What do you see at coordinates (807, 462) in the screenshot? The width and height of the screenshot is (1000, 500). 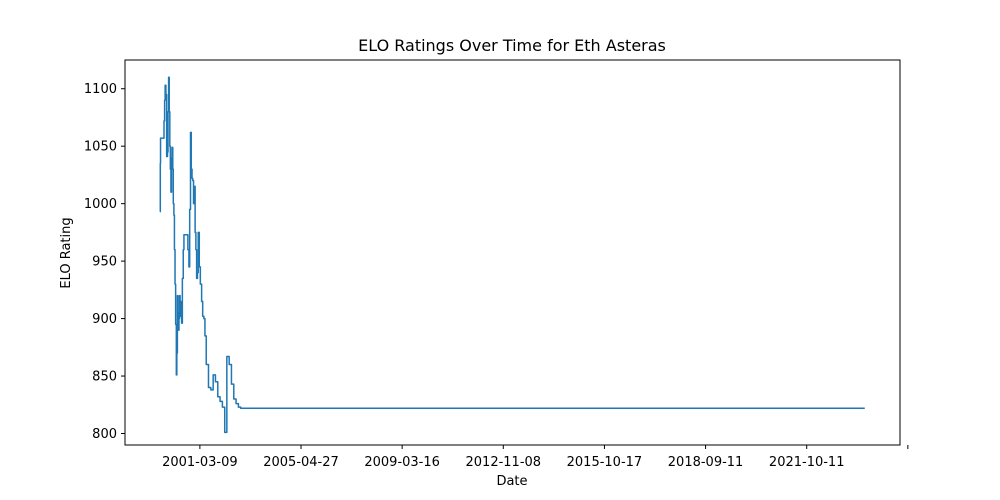 I see `x-tick-label: 2021-10-11` at bounding box center [807, 462].